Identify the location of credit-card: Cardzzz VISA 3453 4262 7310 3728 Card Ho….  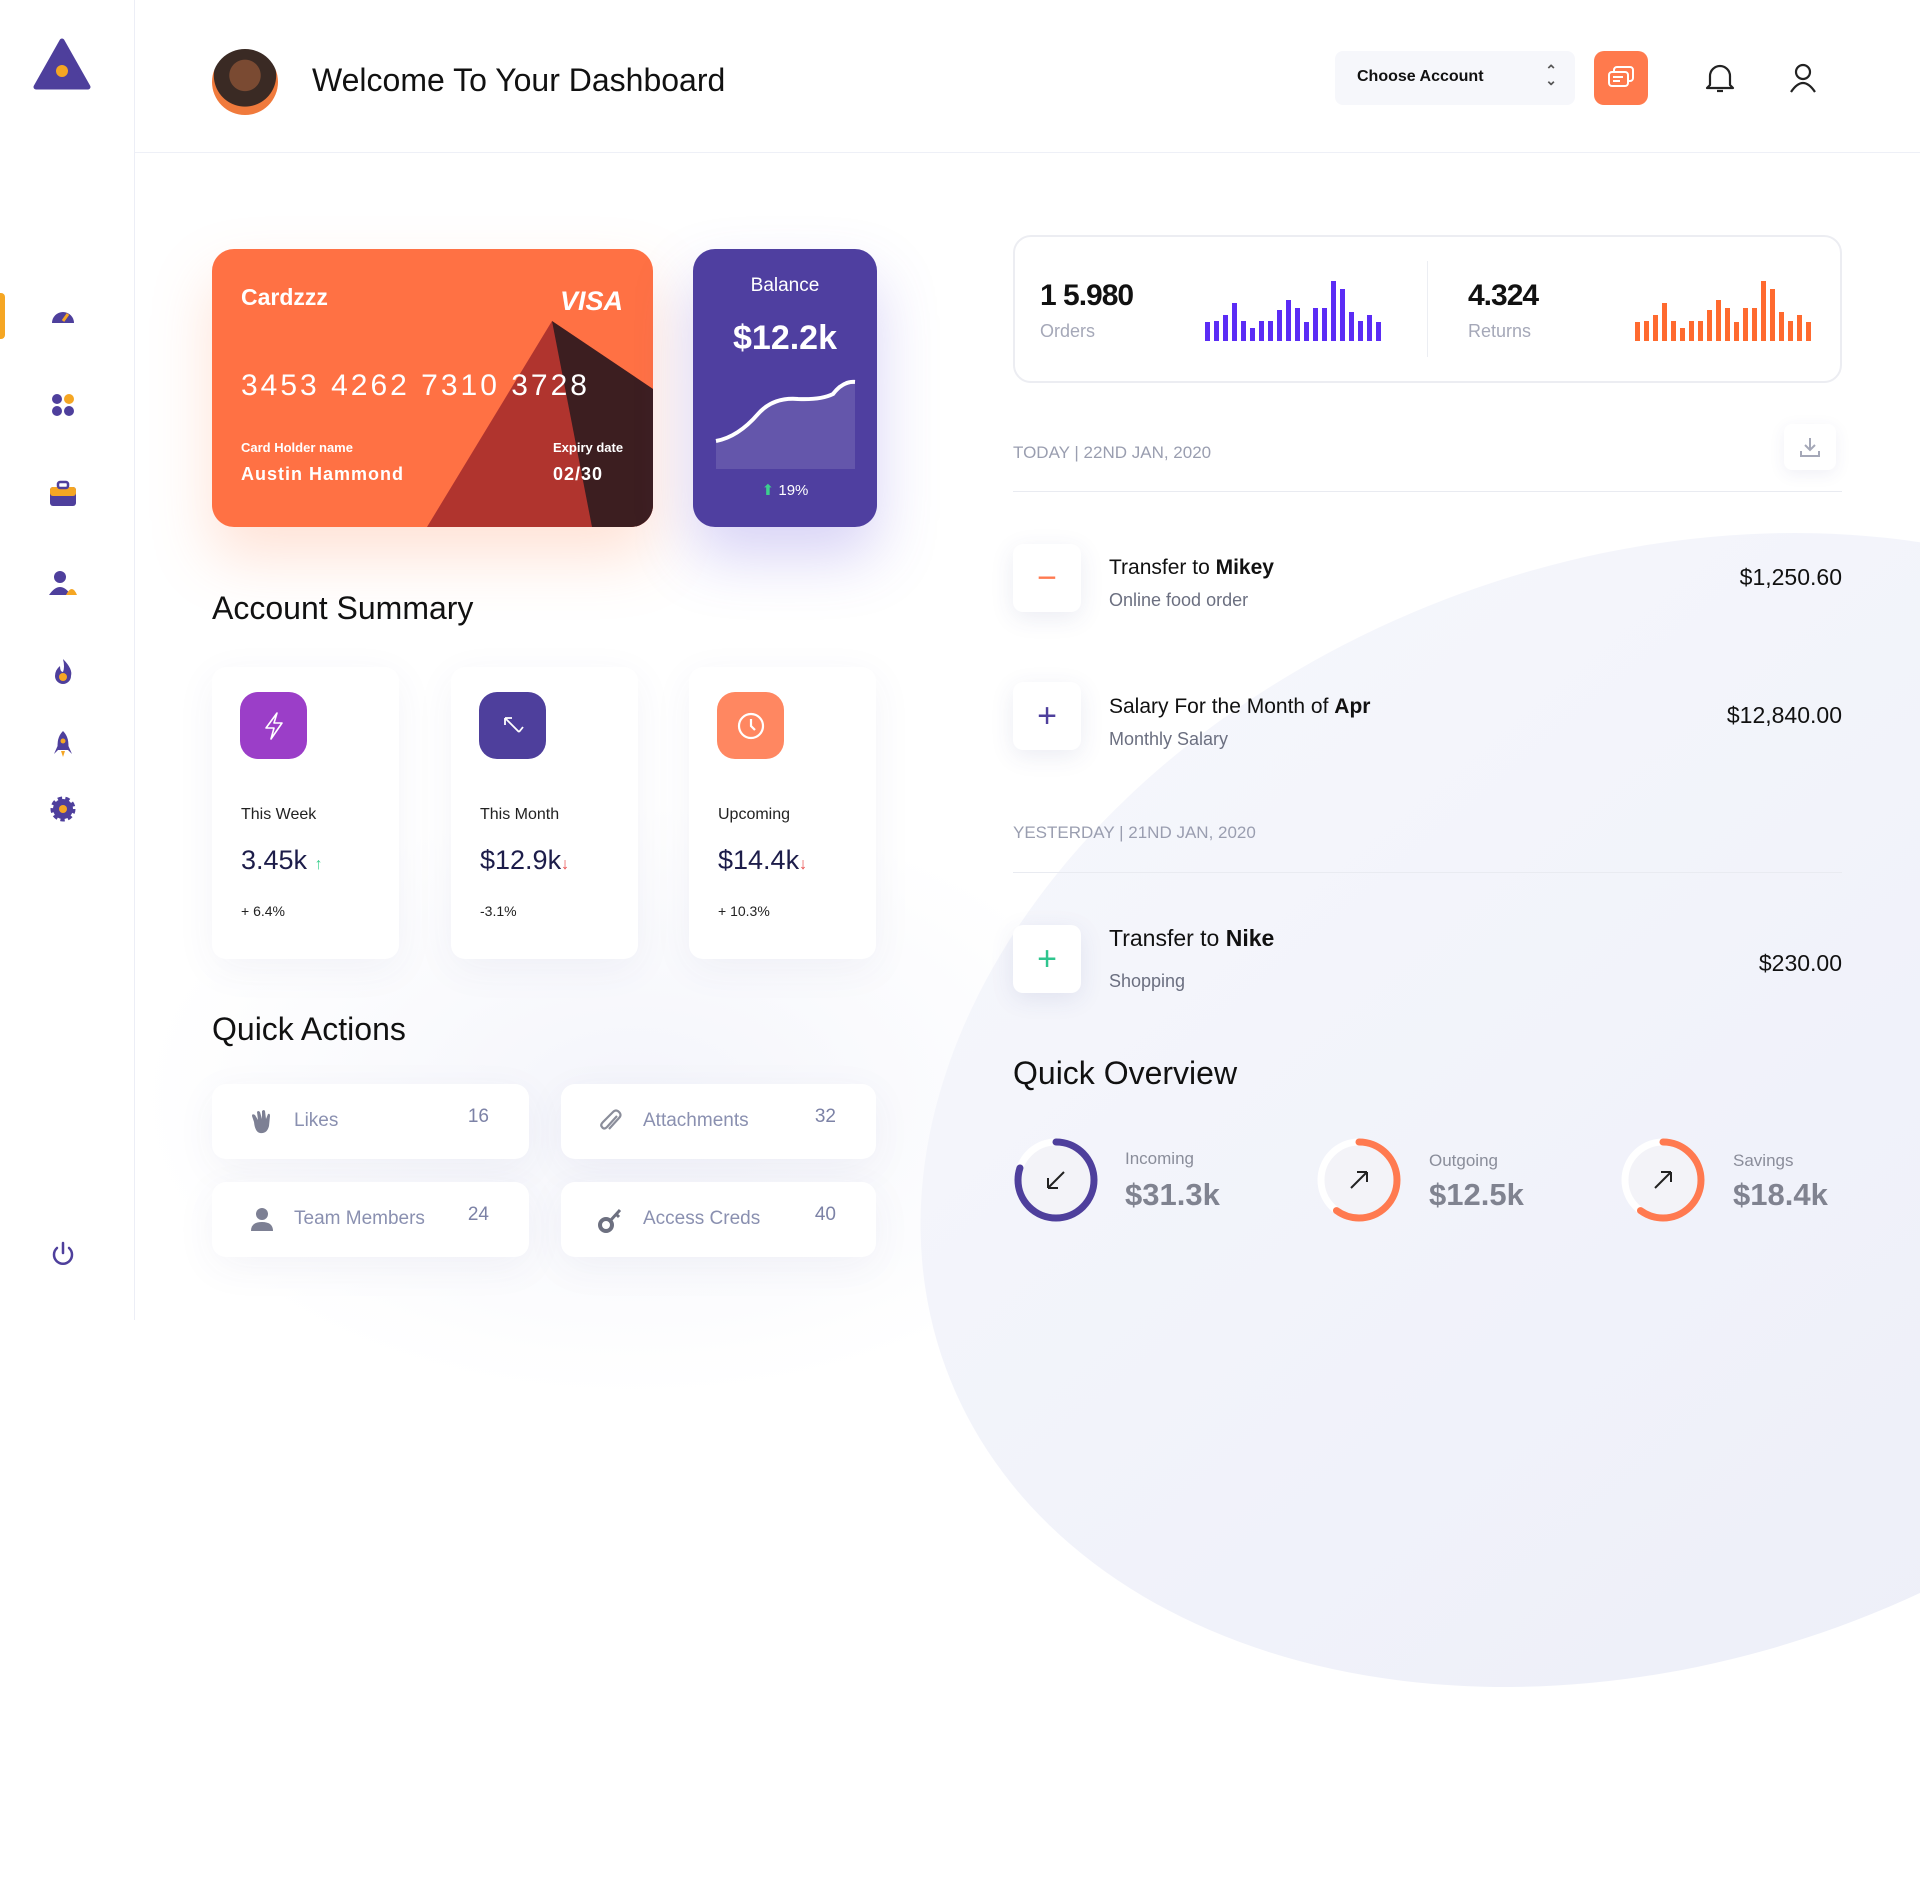
(432, 388).